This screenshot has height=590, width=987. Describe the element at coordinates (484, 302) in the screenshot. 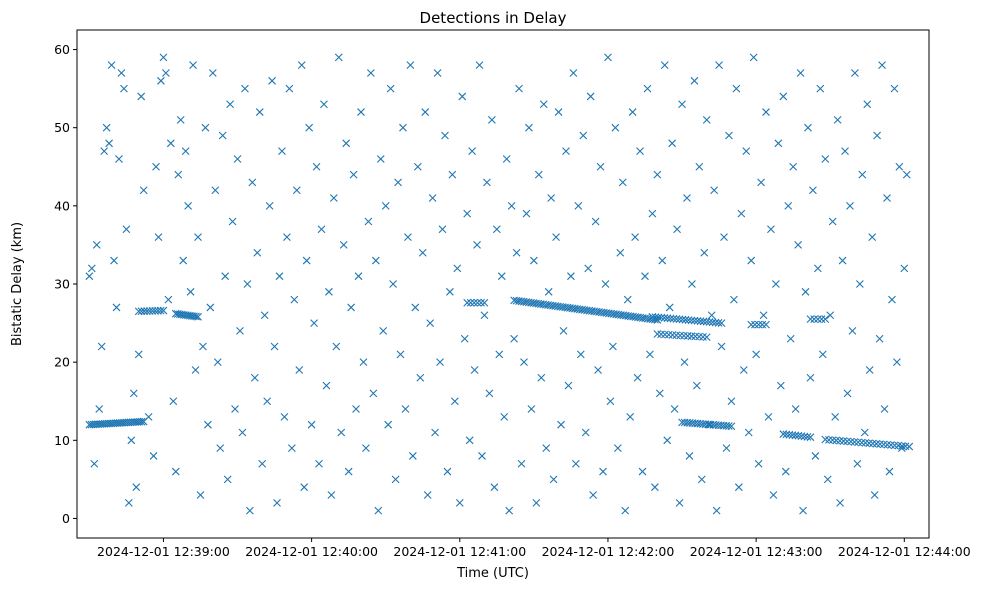

I see `track-d-point` at that location.